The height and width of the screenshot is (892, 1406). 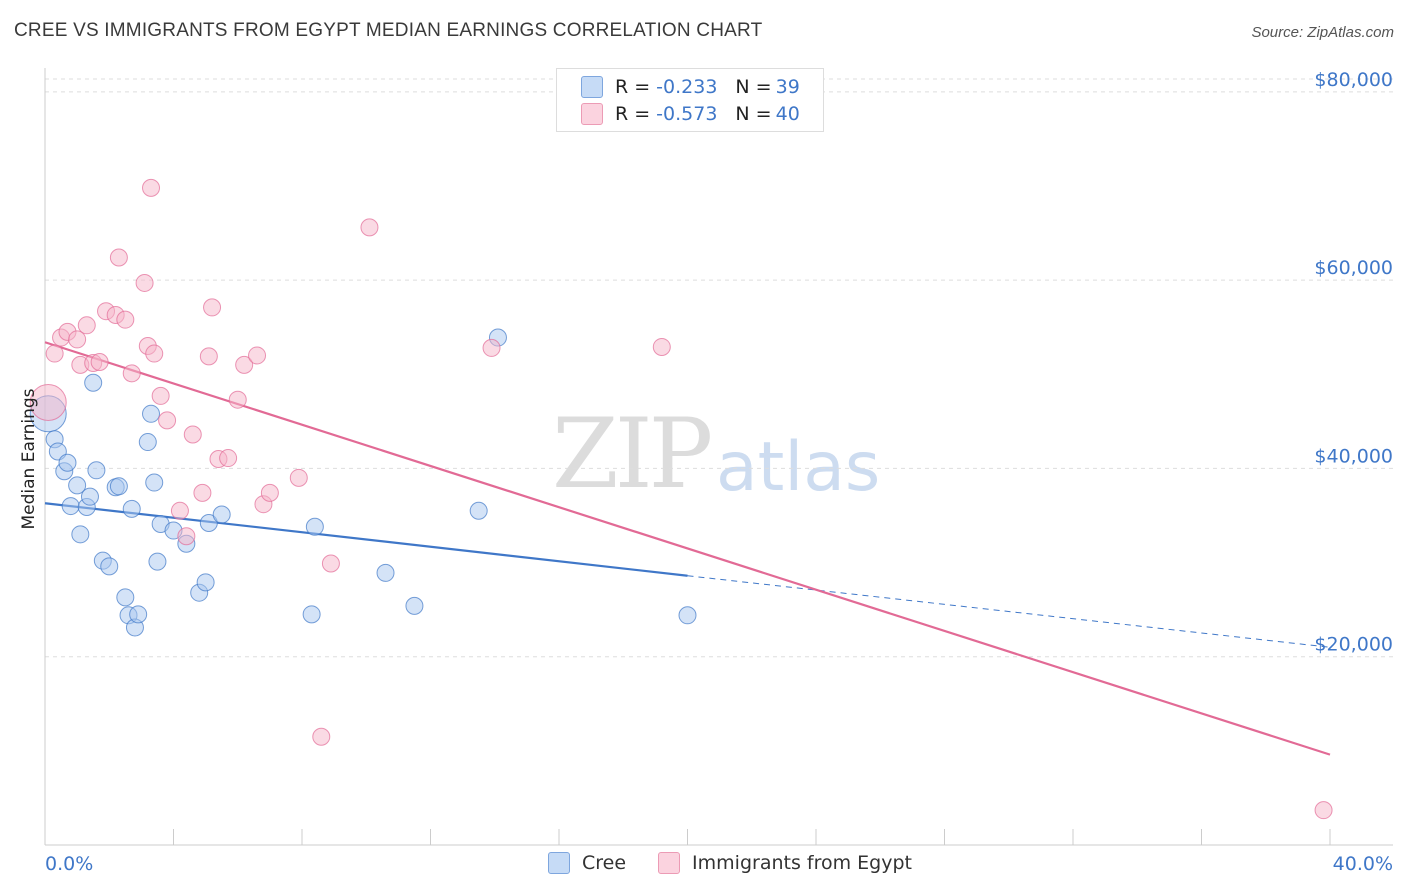 I want to click on legend-swatch-egypt, so click(x=592, y=114).